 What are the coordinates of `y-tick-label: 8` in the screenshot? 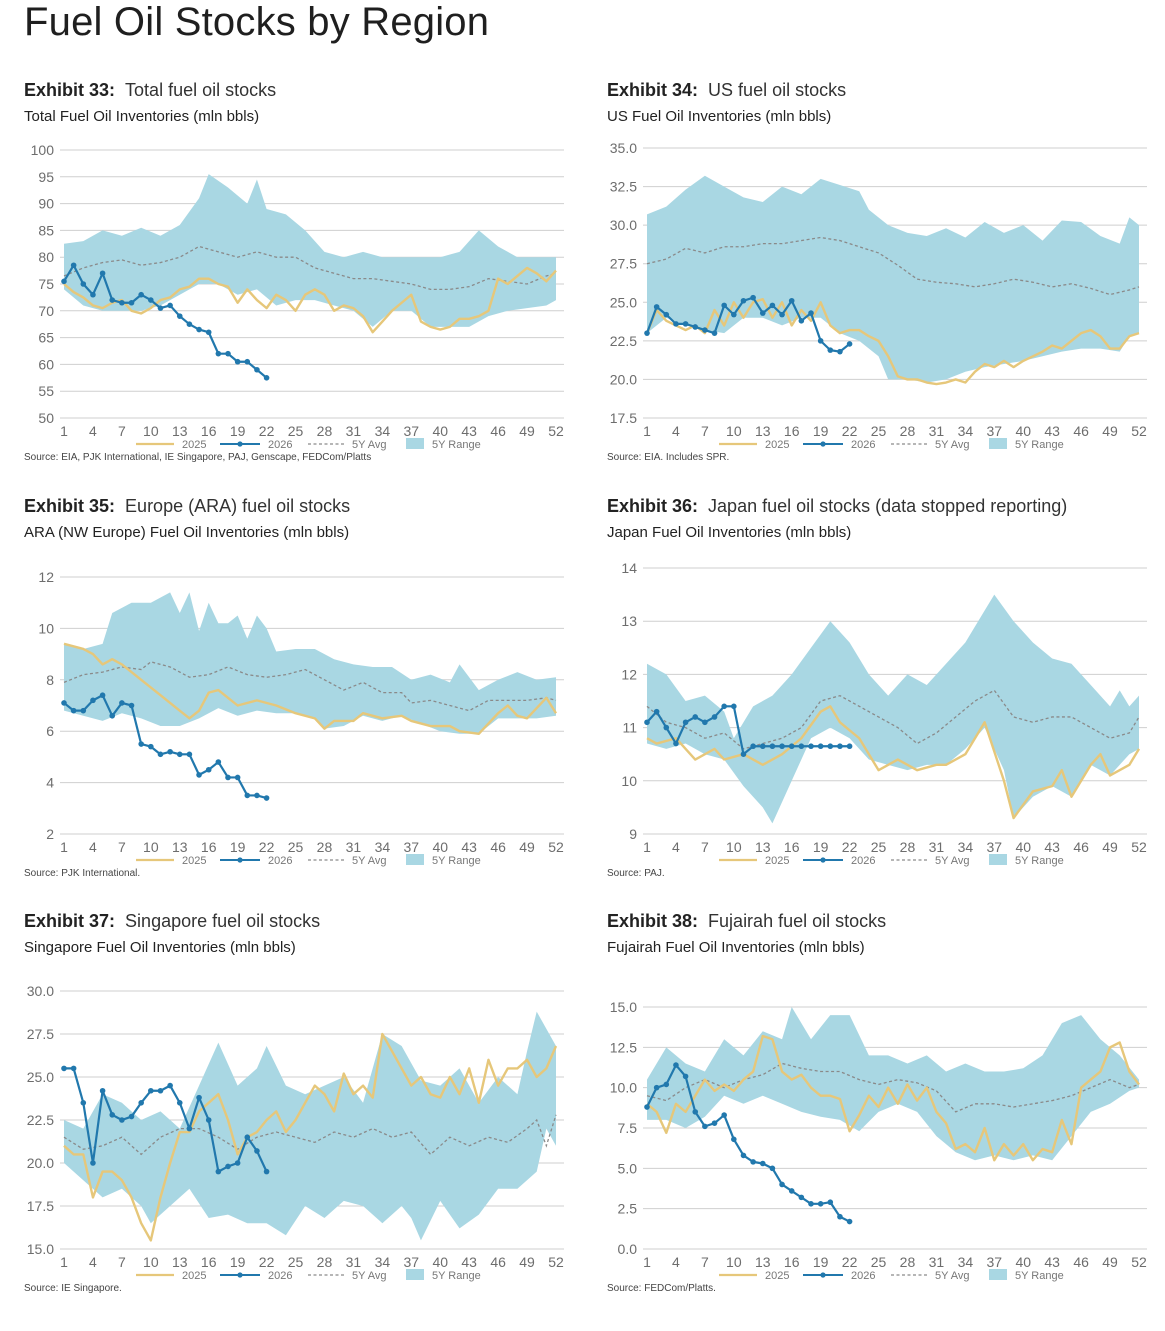 It's located at (50, 680).